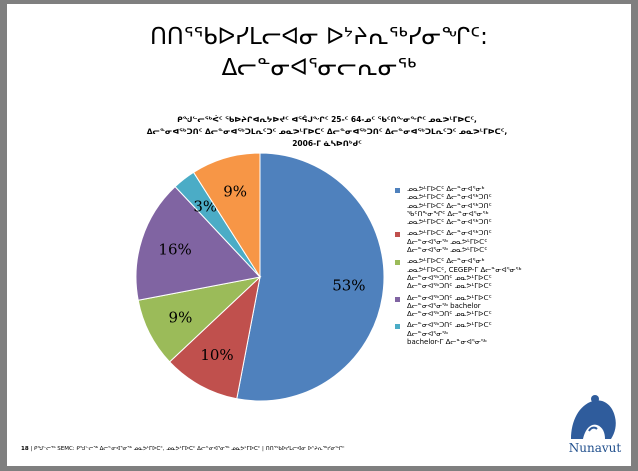 Image resolution: width=638 pixels, height=471 pixels. What do you see at coordinates (595, 448) in the screenshot?
I see `logo-wordmark: Nunavut` at bounding box center [595, 448].